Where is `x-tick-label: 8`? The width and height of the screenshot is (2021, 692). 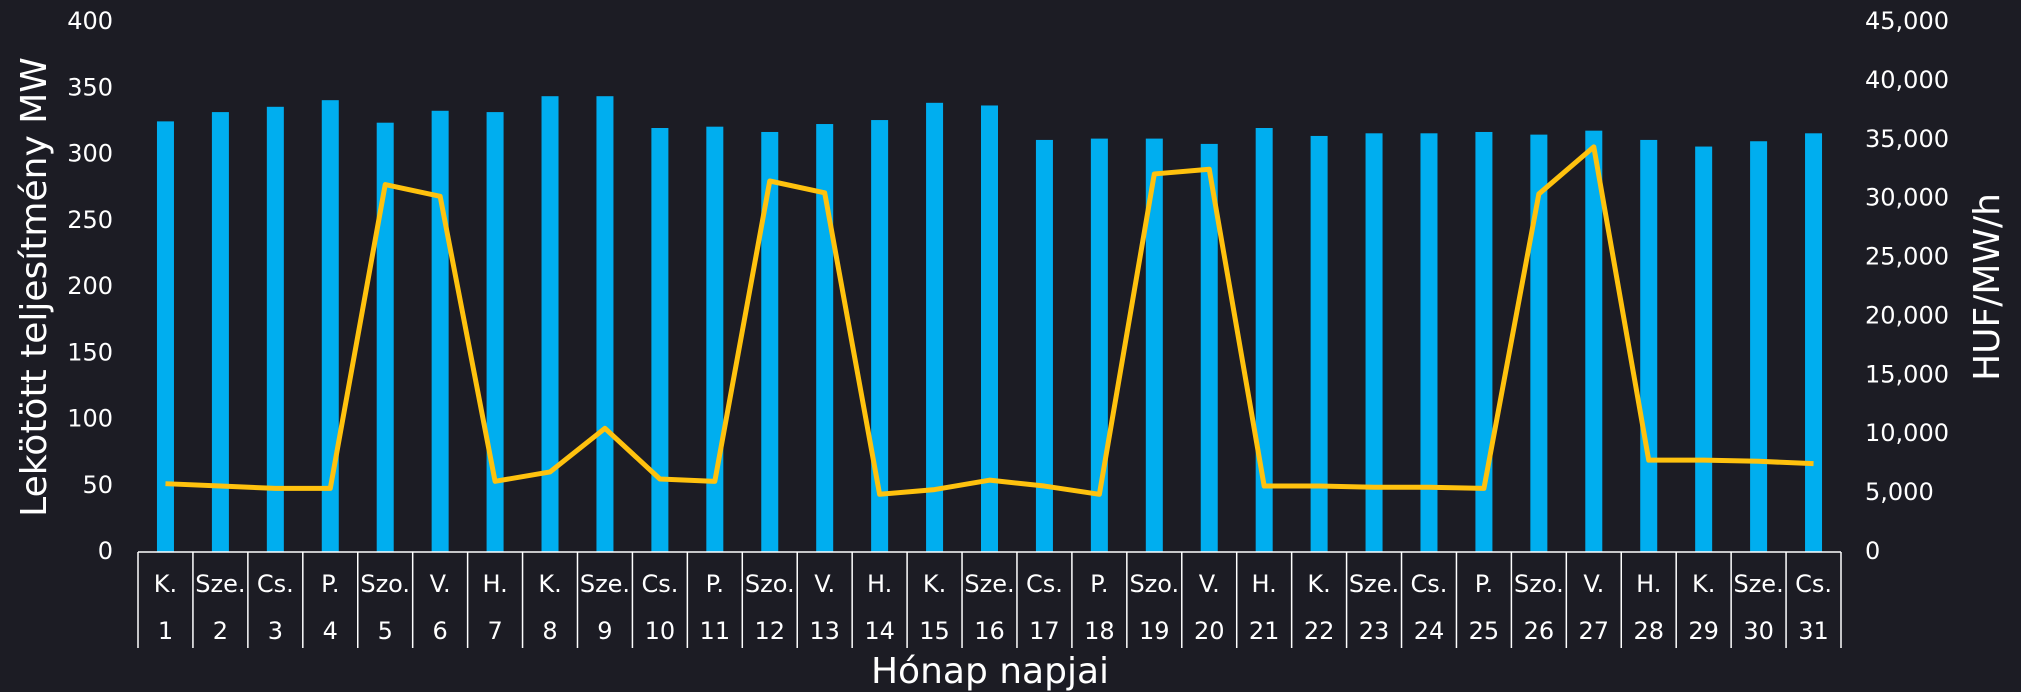
x-tick-label: 8 is located at coordinates (549, 631).